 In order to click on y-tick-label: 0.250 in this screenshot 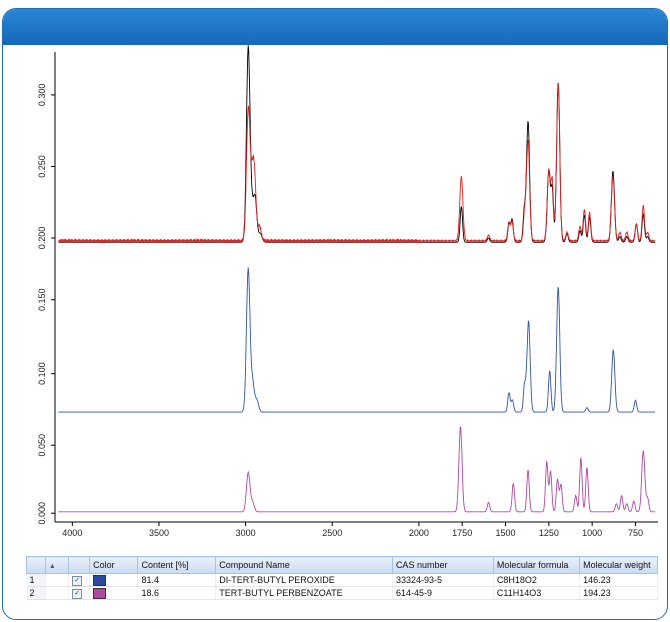, I will do `click(42, 166)`.